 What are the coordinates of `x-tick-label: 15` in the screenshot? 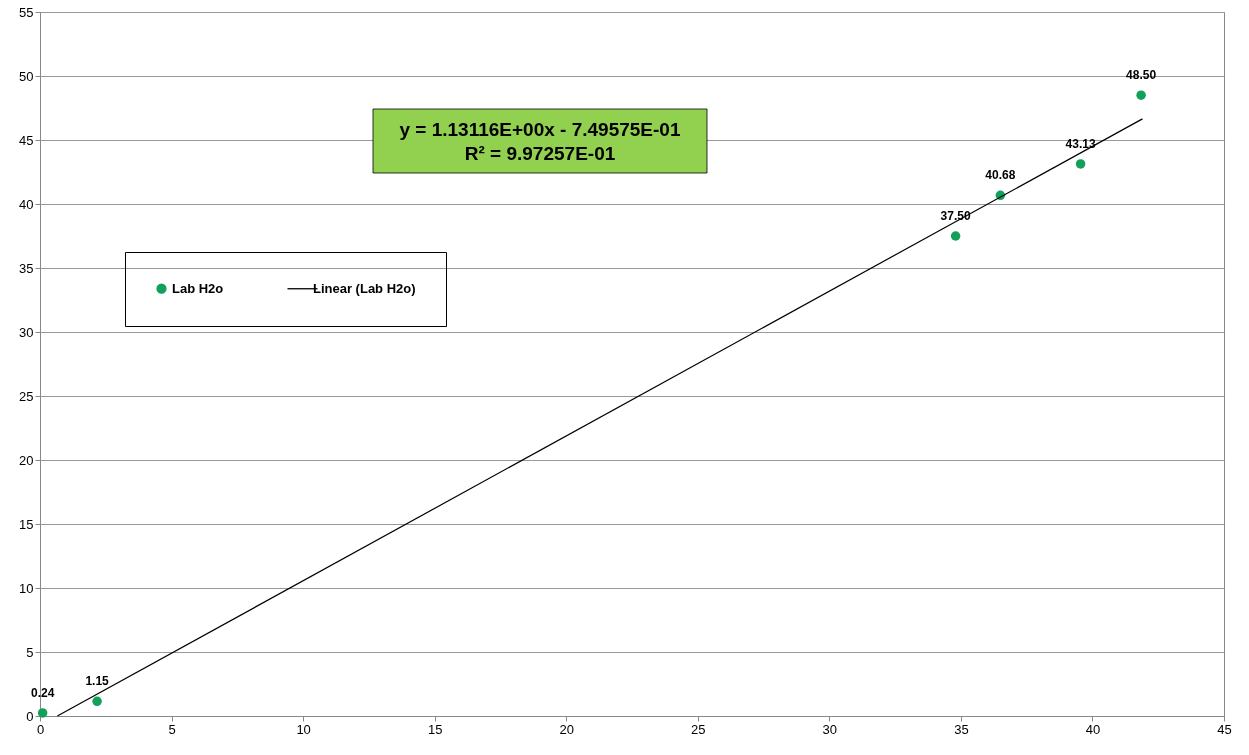 It's located at (435, 729).